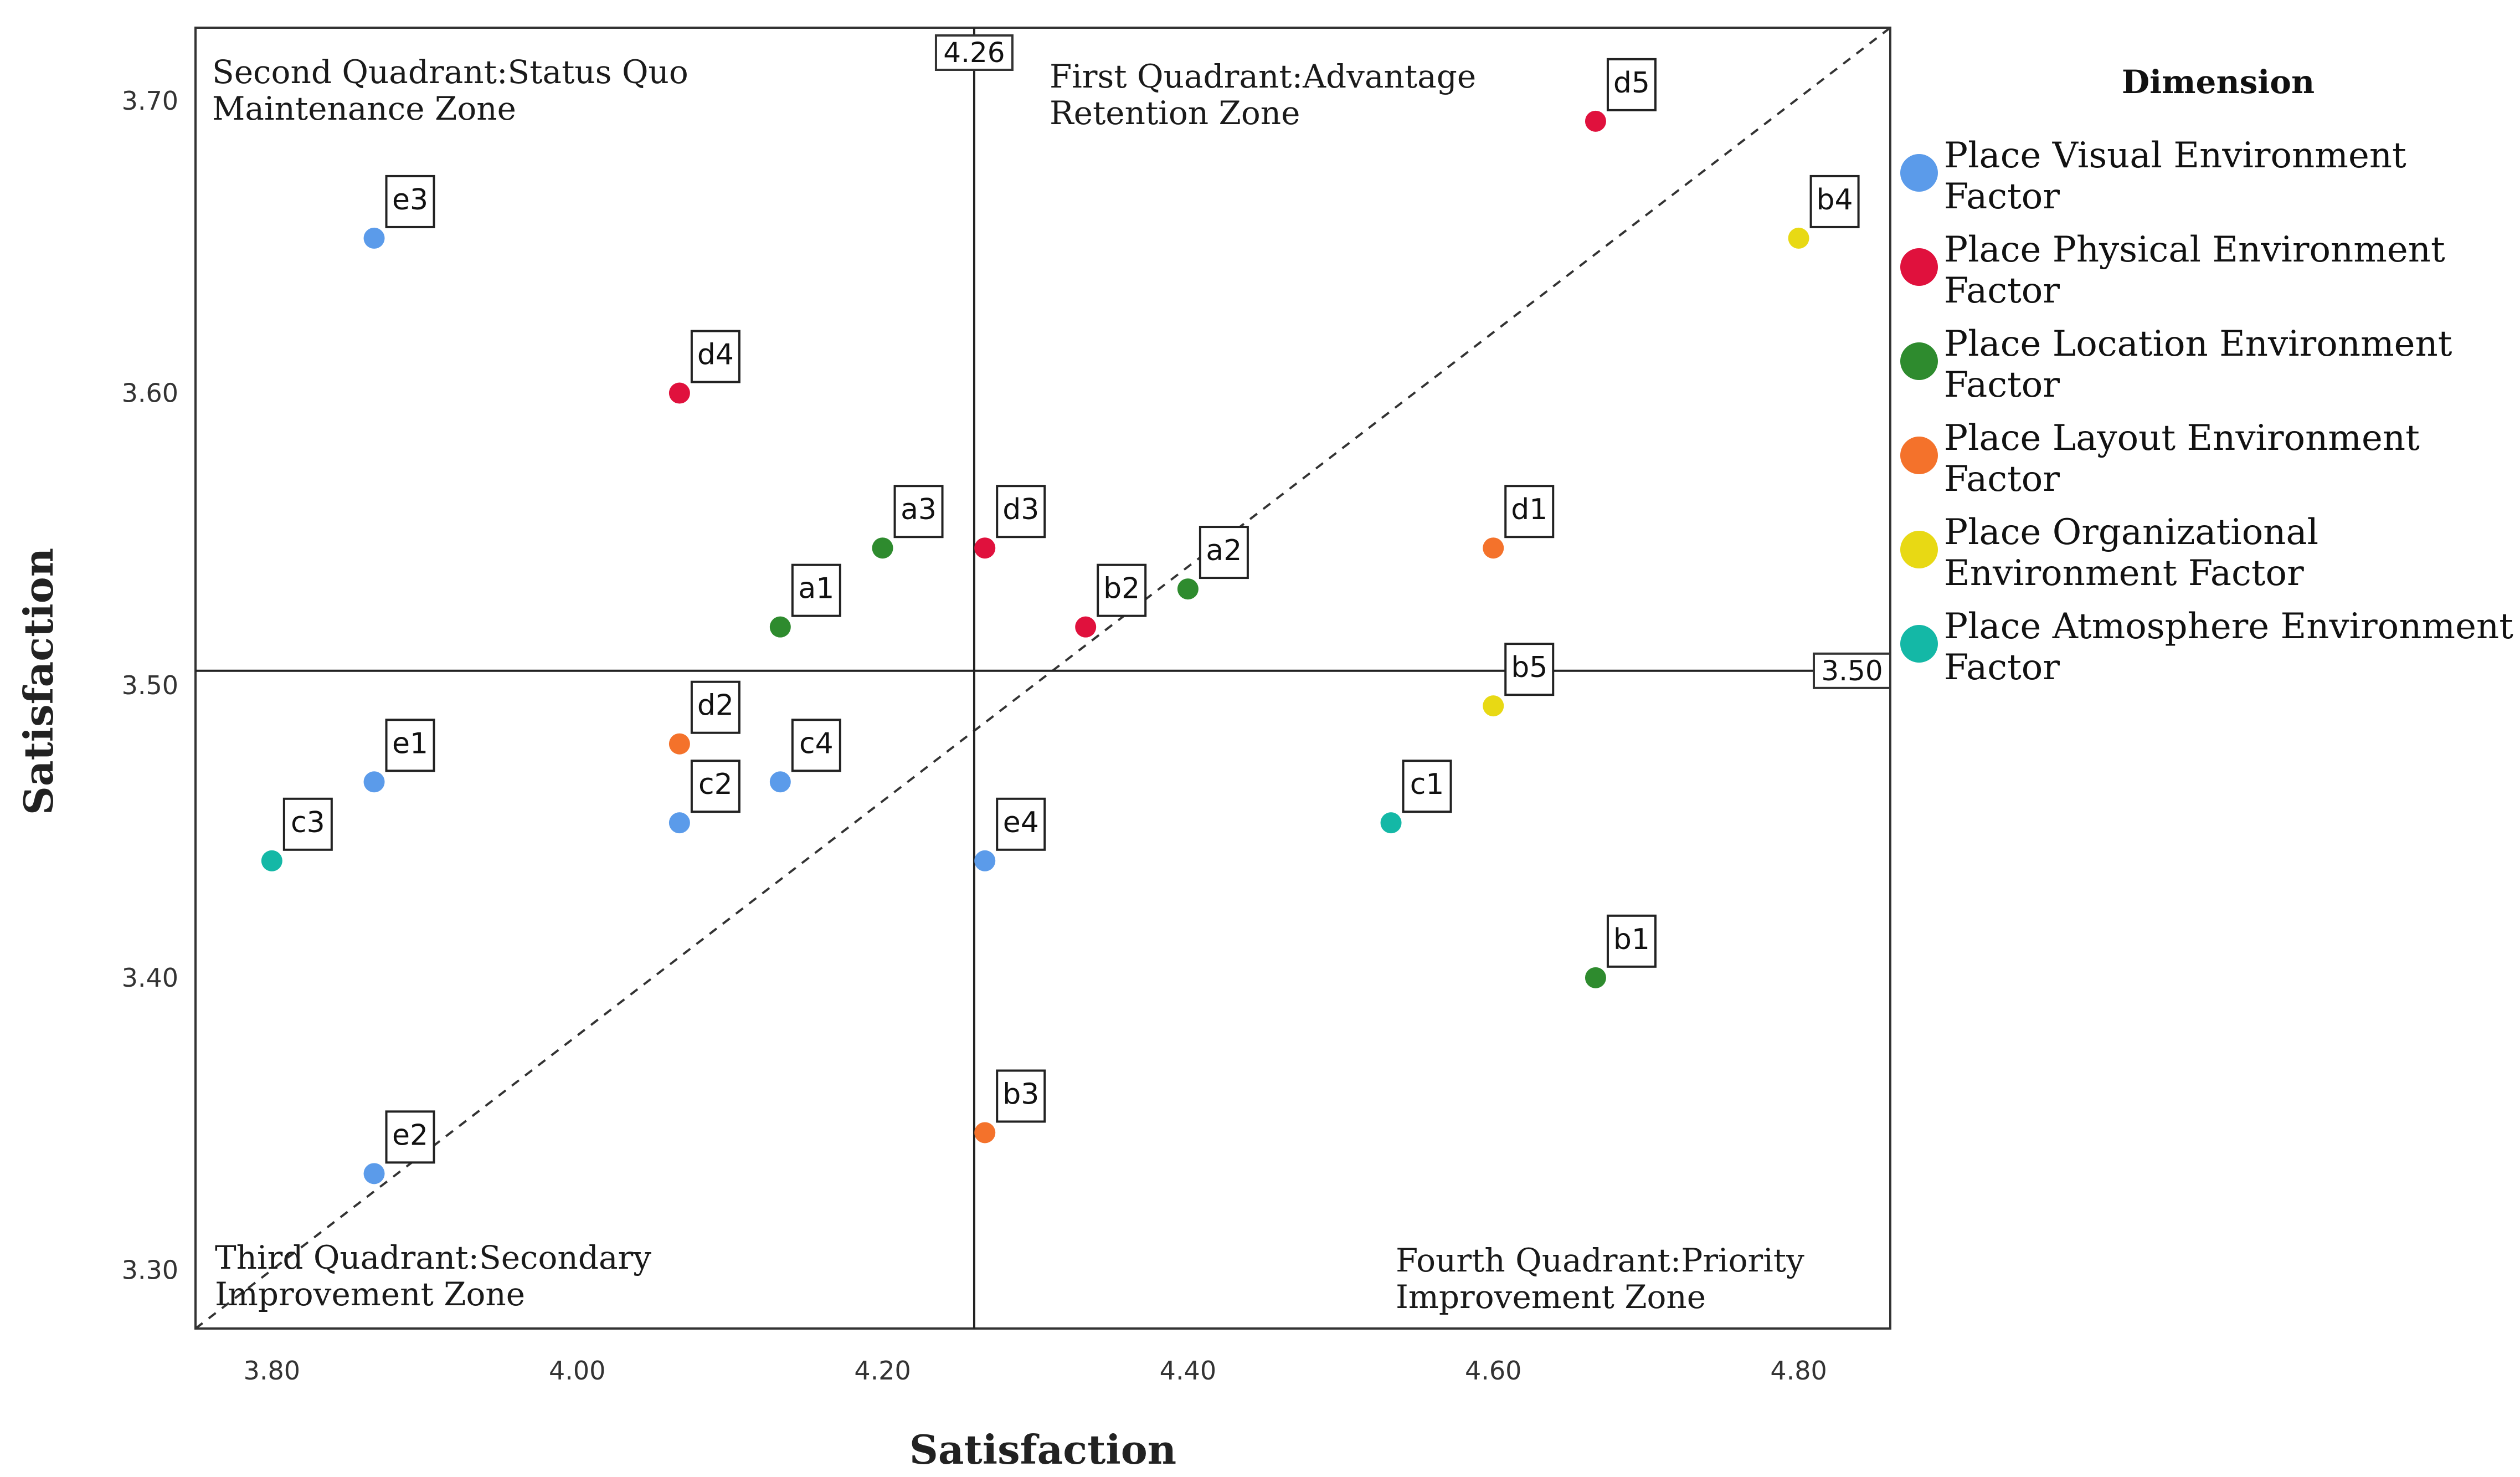 This screenshot has height=1477, width=2520. I want to click on point-label-c2: c2, so click(715, 784).